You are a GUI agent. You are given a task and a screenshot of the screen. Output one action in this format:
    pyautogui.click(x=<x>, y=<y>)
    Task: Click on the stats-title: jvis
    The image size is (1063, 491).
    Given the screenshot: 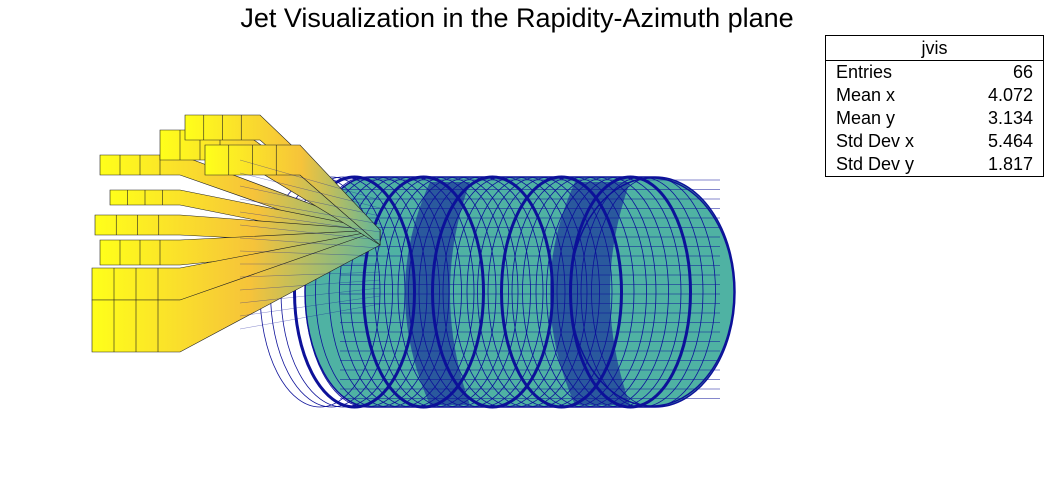 What is the action you would take?
    pyautogui.click(x=934, y=48)
    